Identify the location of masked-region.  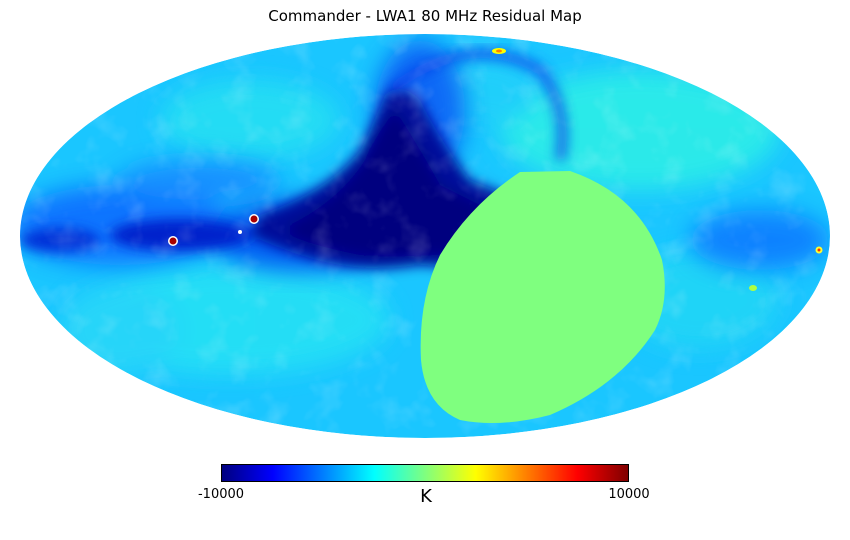
(542, 297).